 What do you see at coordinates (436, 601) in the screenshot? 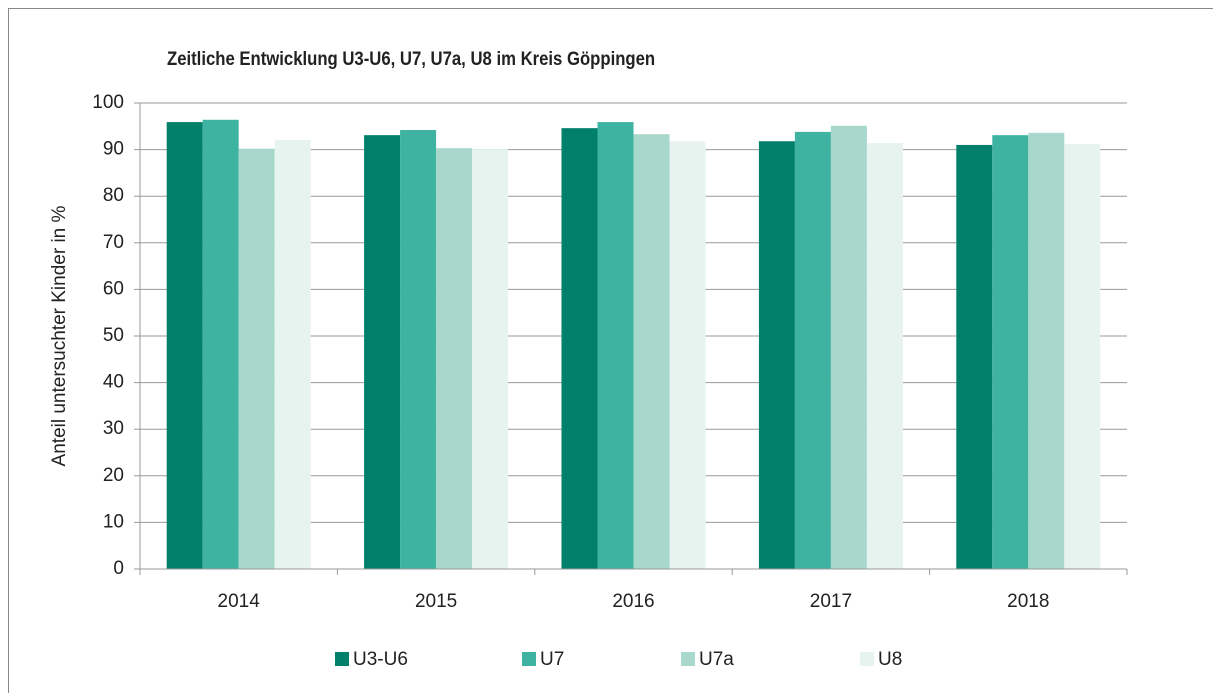
I see `x-tick-label: 2015` at bounding box center [436, 601].